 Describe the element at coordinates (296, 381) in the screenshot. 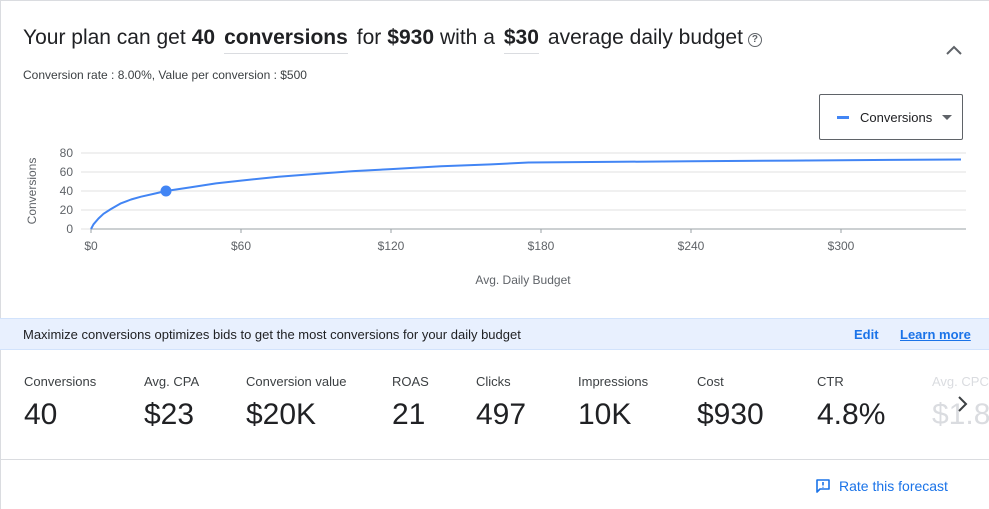

I see `metric-label: Conversion value` at that location.